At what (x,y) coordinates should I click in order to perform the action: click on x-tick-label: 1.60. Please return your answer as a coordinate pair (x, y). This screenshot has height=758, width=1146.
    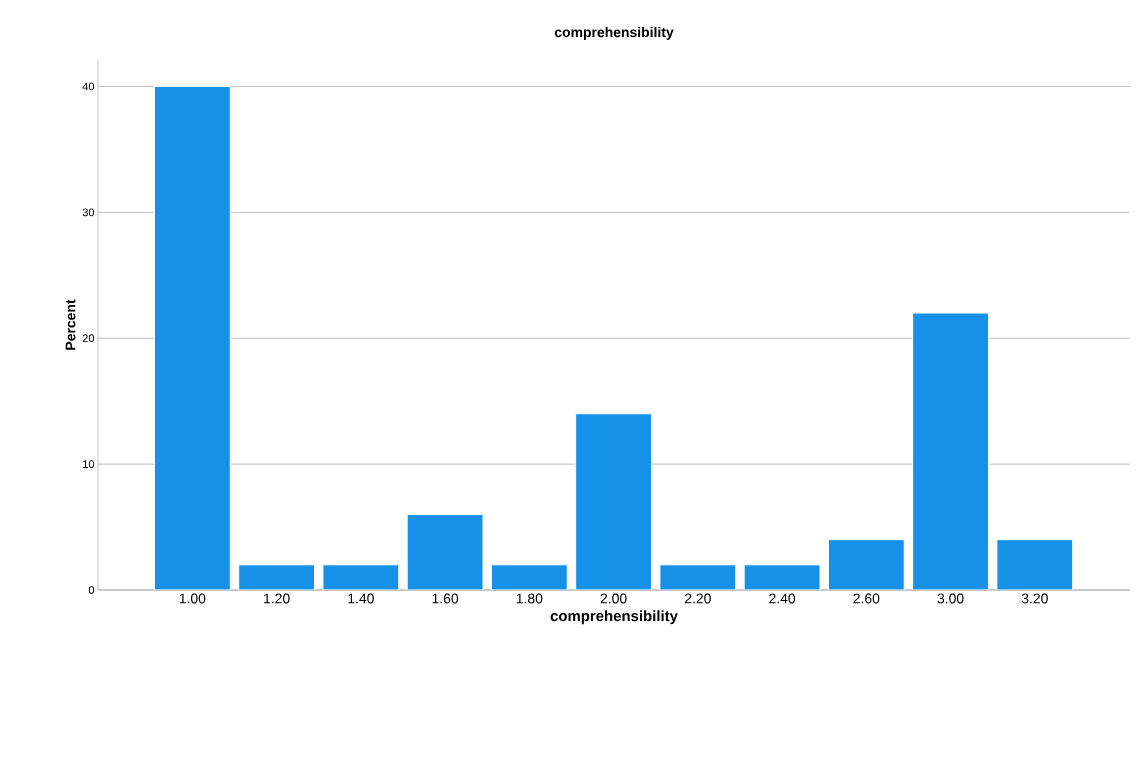
    Looking at the image, I should click on (445, 598).